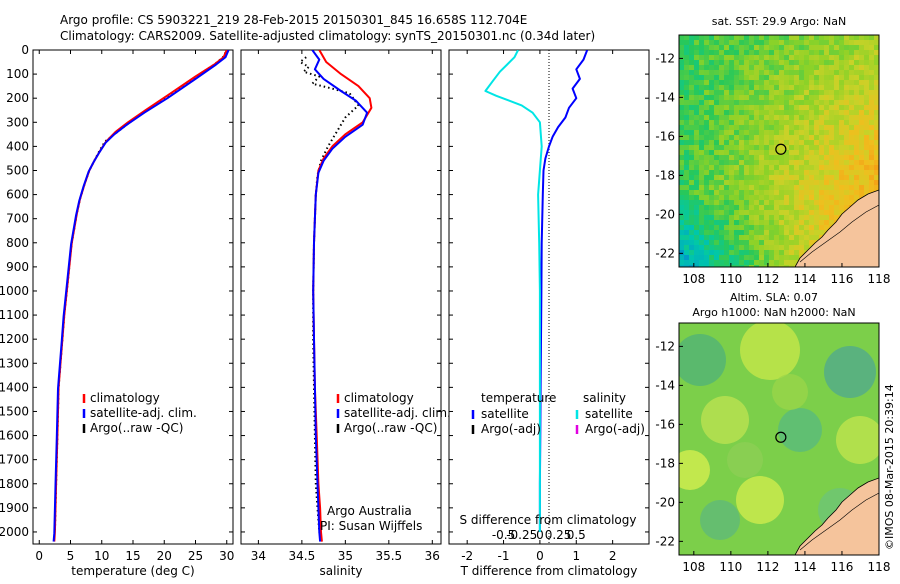  I want to click on map-x-tick-label: 114, so click(804, 279).